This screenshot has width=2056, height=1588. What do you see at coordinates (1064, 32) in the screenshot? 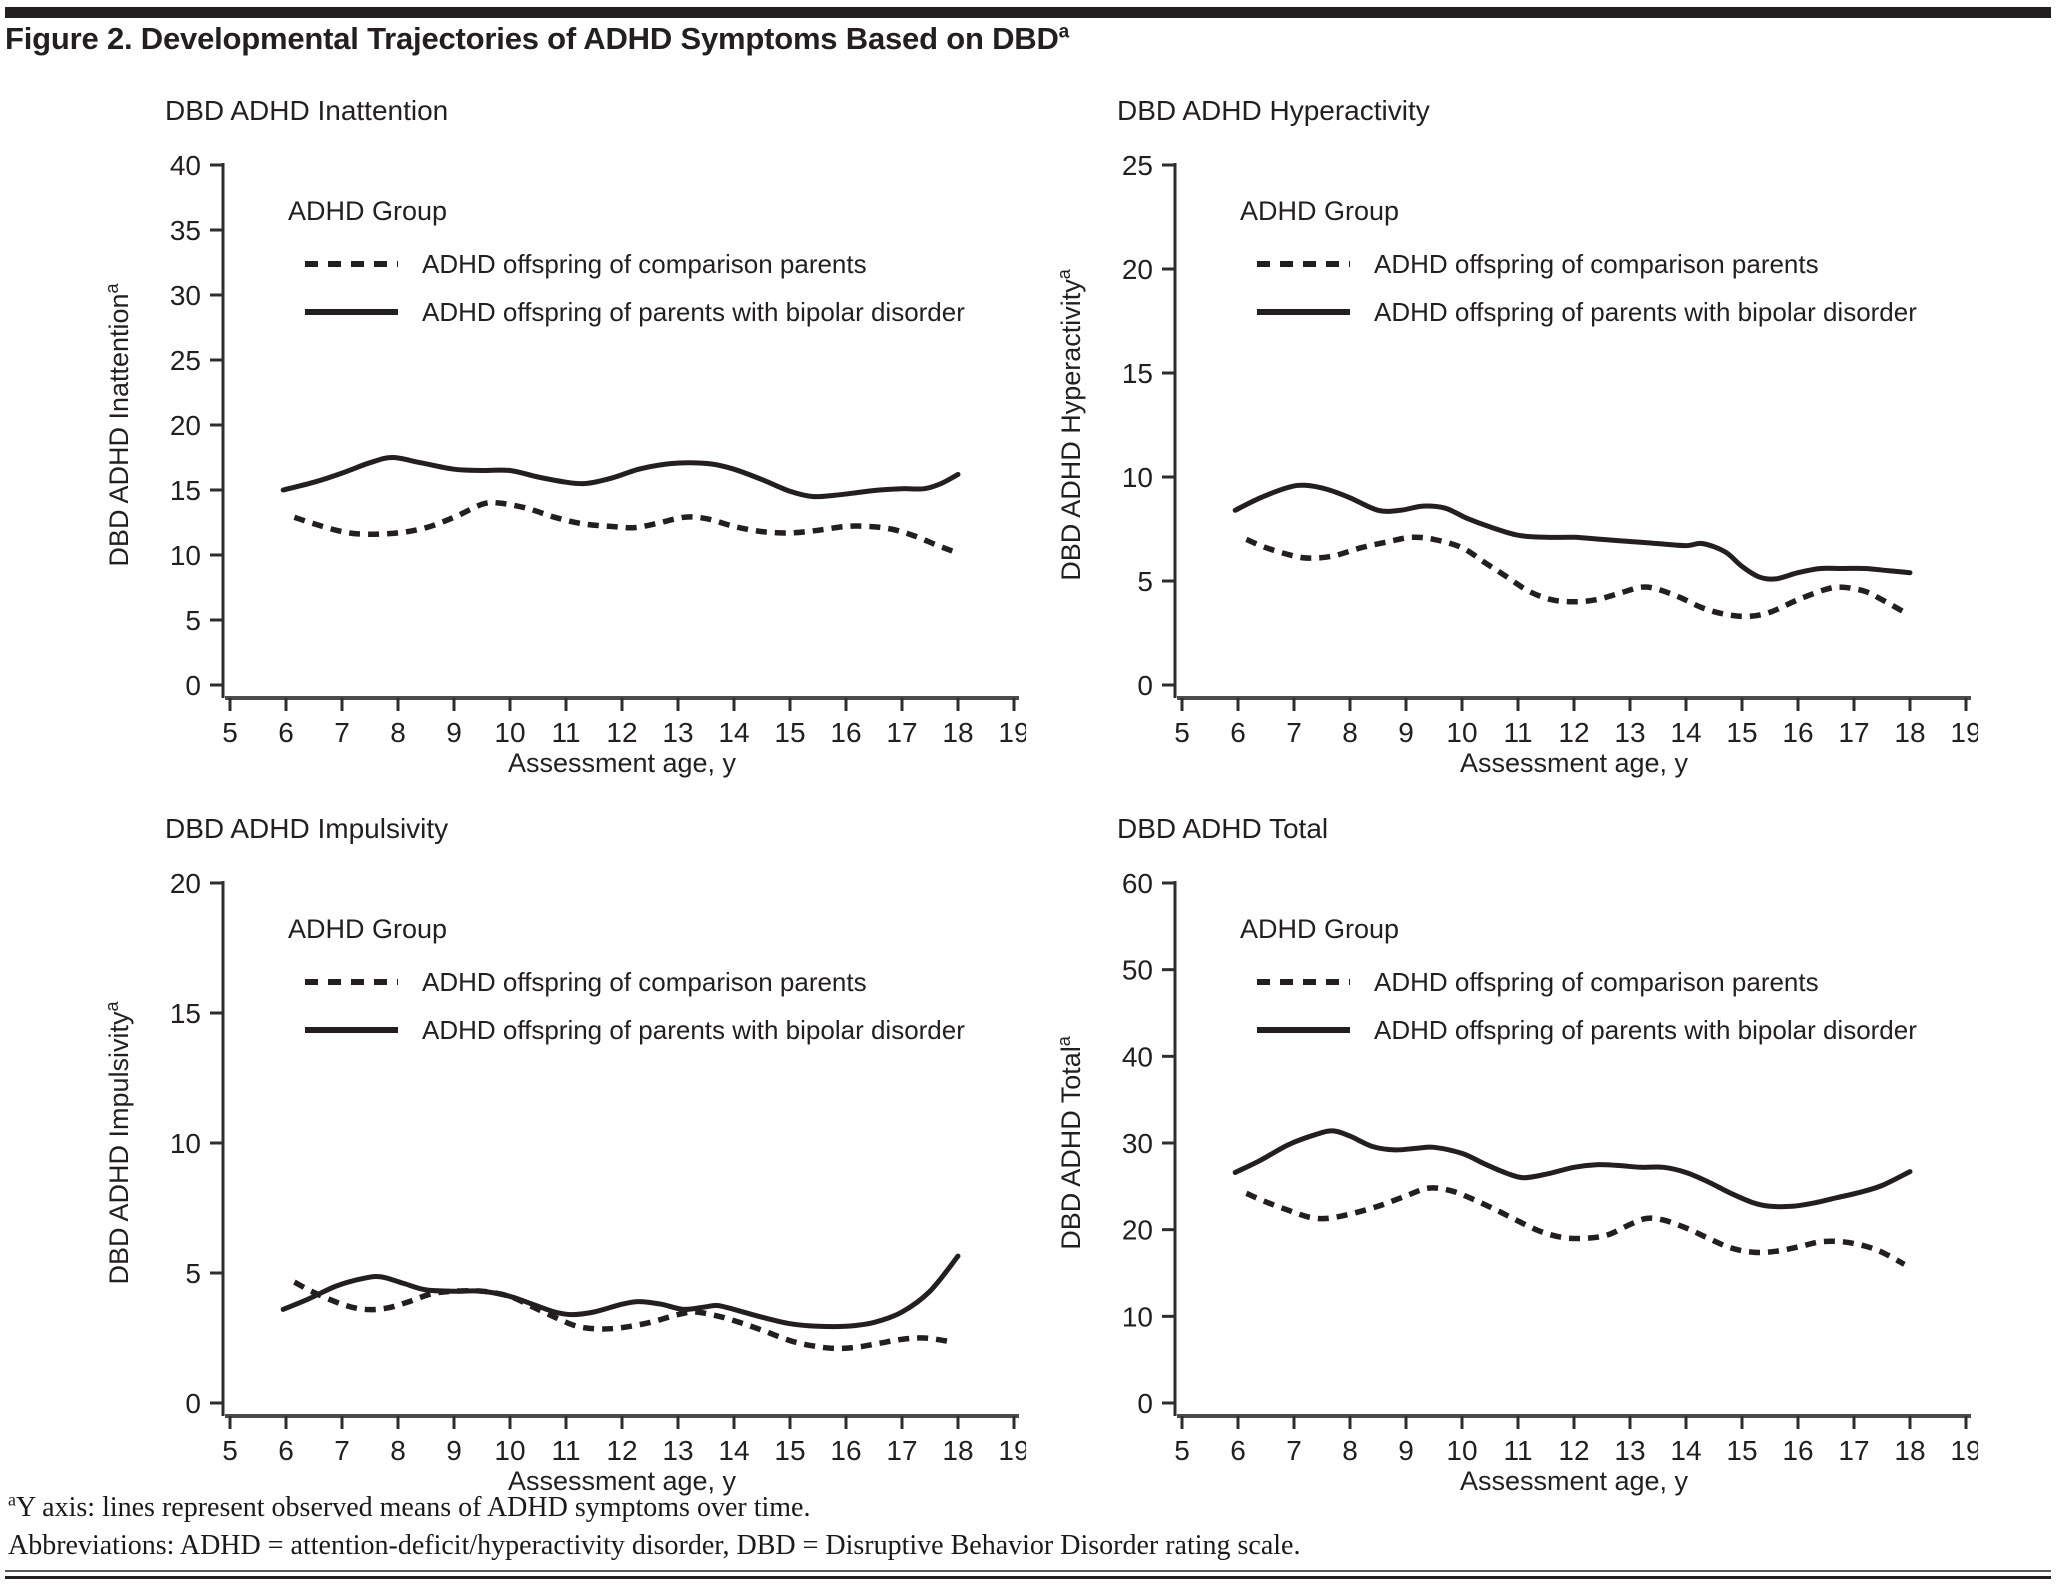
I see `figure-title-superscript: a` at bounding box center [1064, 32].